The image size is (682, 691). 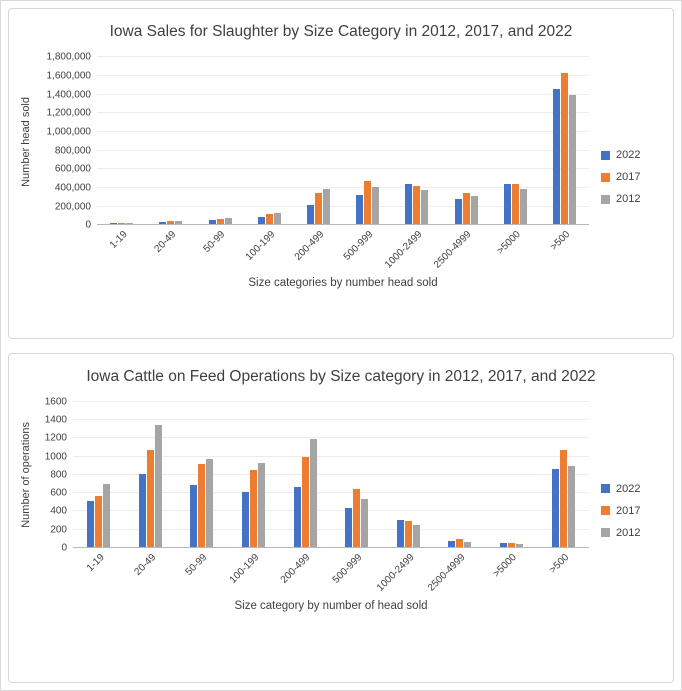 I want to click on x-tick: >5000, so click(x=515, y=250).